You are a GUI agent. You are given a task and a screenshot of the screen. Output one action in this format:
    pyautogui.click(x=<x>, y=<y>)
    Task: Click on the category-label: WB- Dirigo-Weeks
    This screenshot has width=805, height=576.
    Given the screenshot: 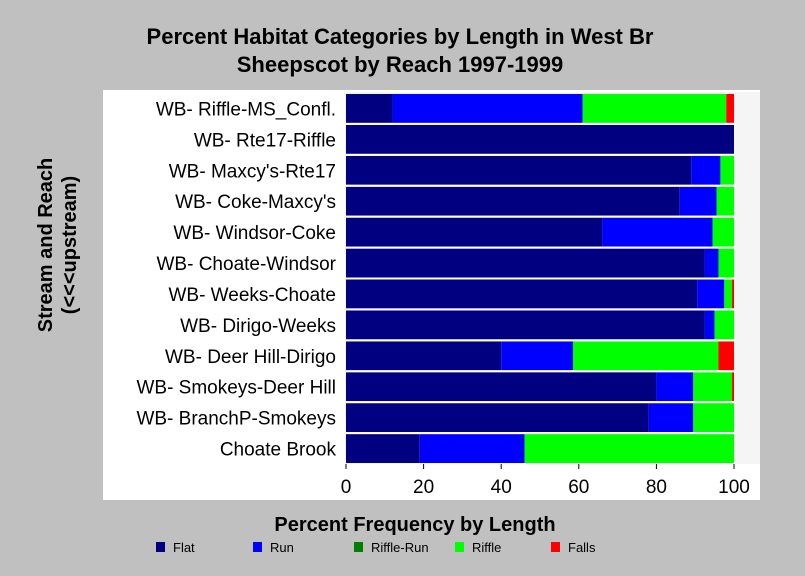 What is the action you would take?
    pyautogui.click(x=258, y=326)
    